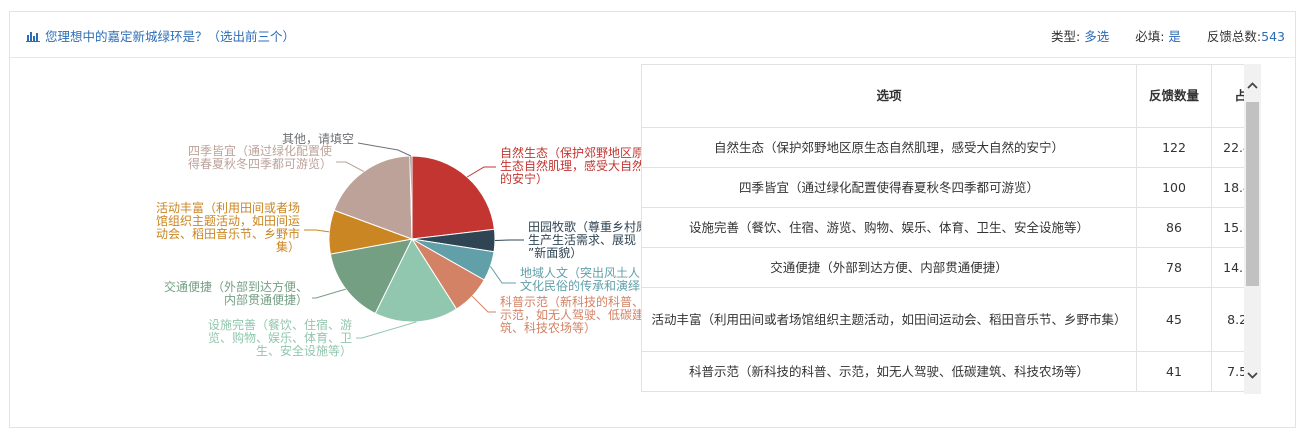  I want to click on question-meta: 类型: 多选 必填: 是 反馈总数:543, so click(1157, 35).